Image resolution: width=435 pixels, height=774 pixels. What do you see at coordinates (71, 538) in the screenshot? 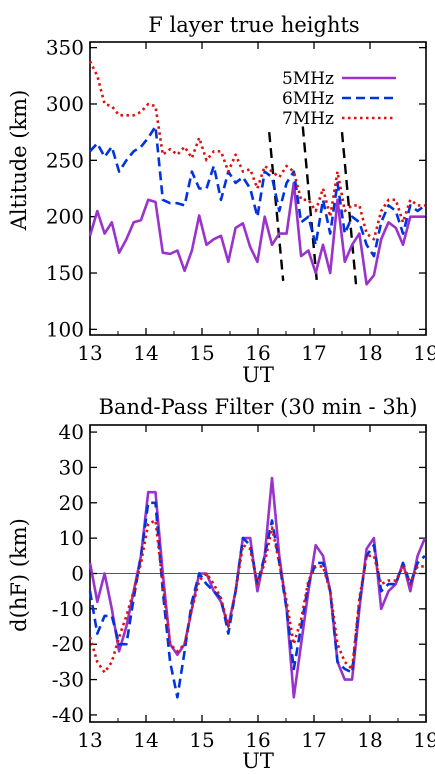
I see `bottom-y-tick-label: 10` at bounding box center [71, 538].